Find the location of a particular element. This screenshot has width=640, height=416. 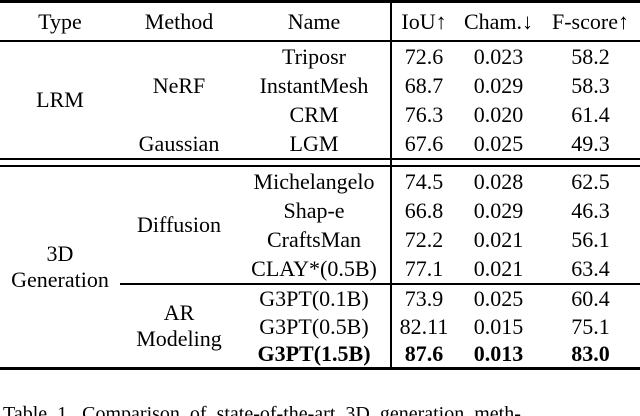

cell-chamfer: 0.013 is located at coordinates (498, 355).